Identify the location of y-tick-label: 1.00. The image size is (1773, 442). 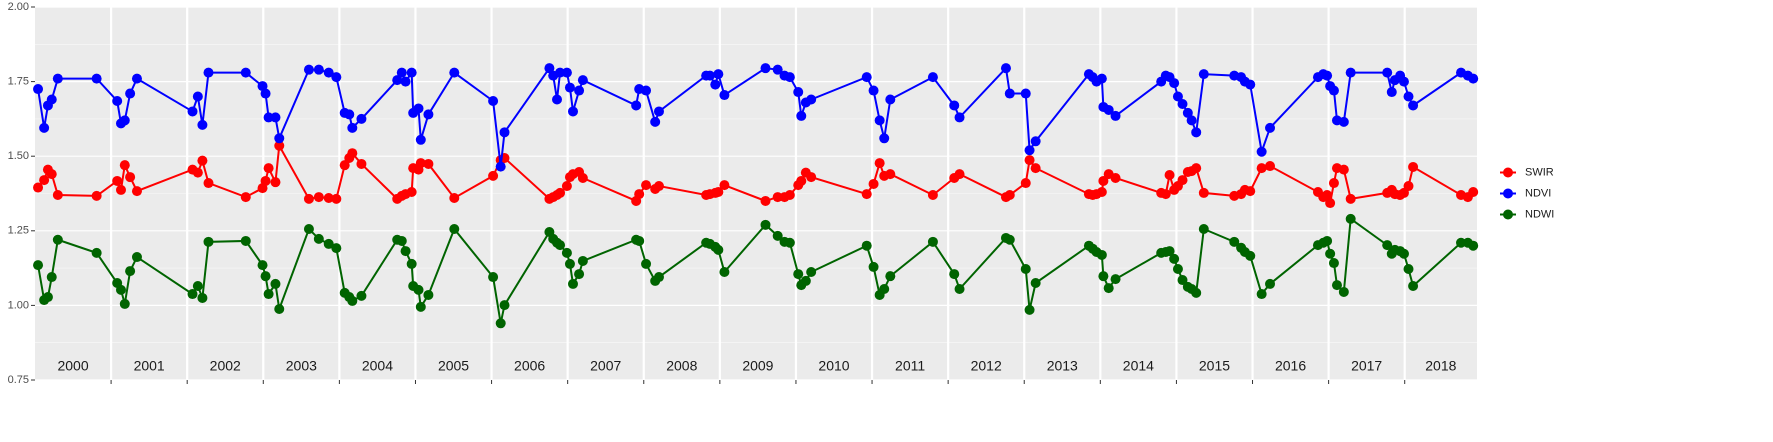
(18, 305).